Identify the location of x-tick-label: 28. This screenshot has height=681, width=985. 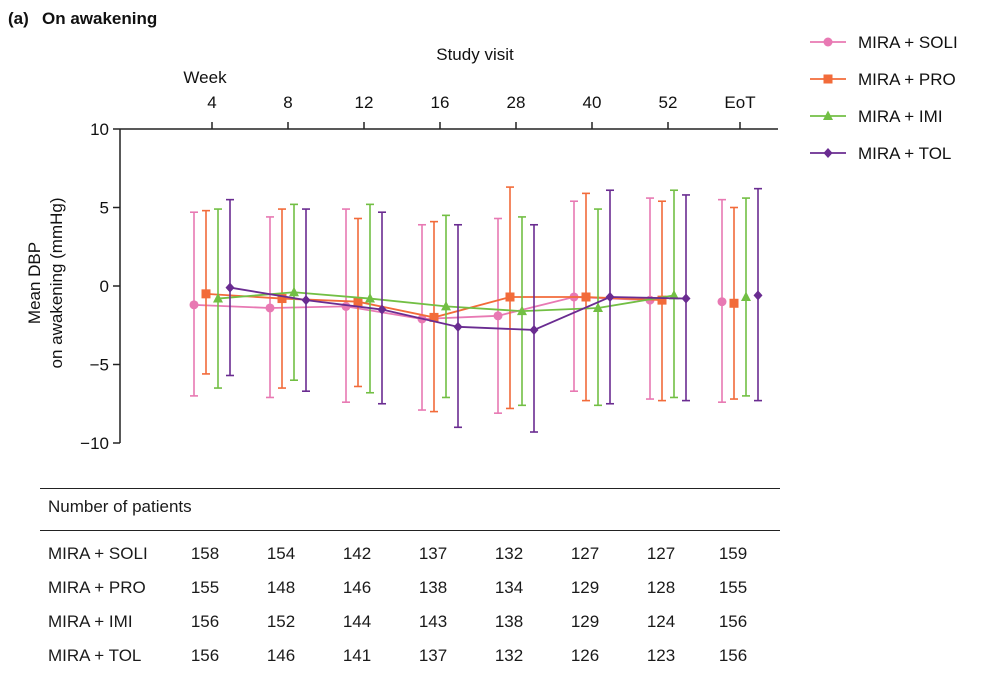
(516, 102).